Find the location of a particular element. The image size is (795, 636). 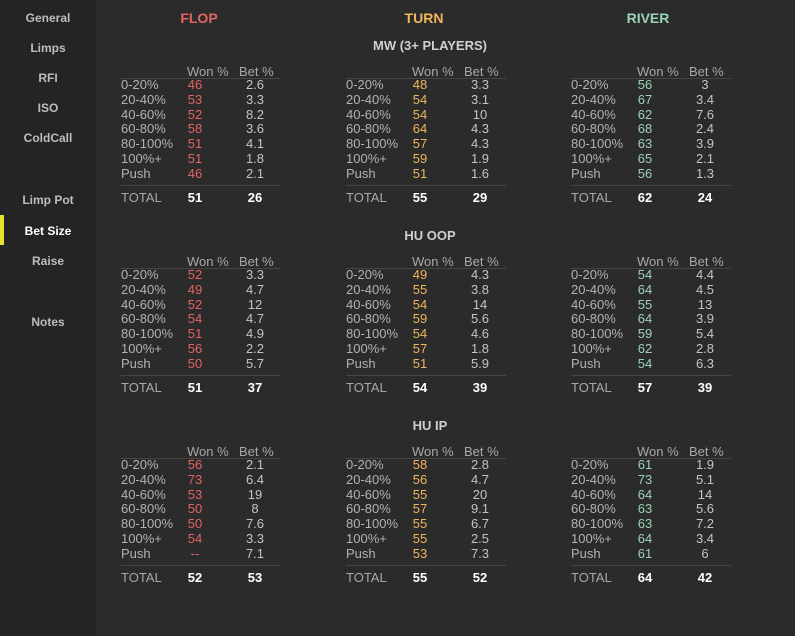

won-pct-value: 52 is located at coordinates (195, 114).